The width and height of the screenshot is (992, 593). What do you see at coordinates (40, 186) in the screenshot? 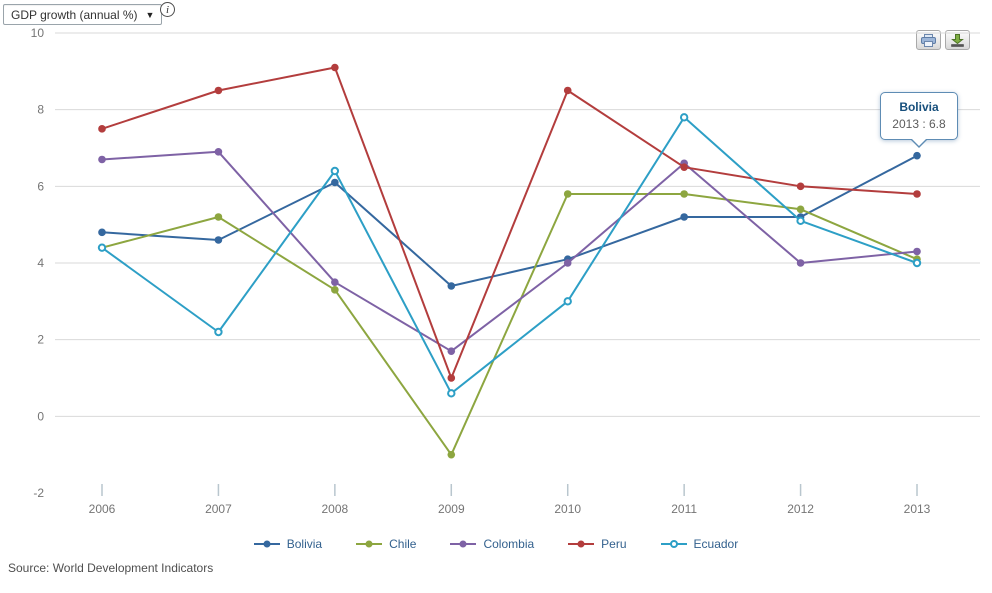
I see `svg-text: 6` at bounding box center [40, 186].